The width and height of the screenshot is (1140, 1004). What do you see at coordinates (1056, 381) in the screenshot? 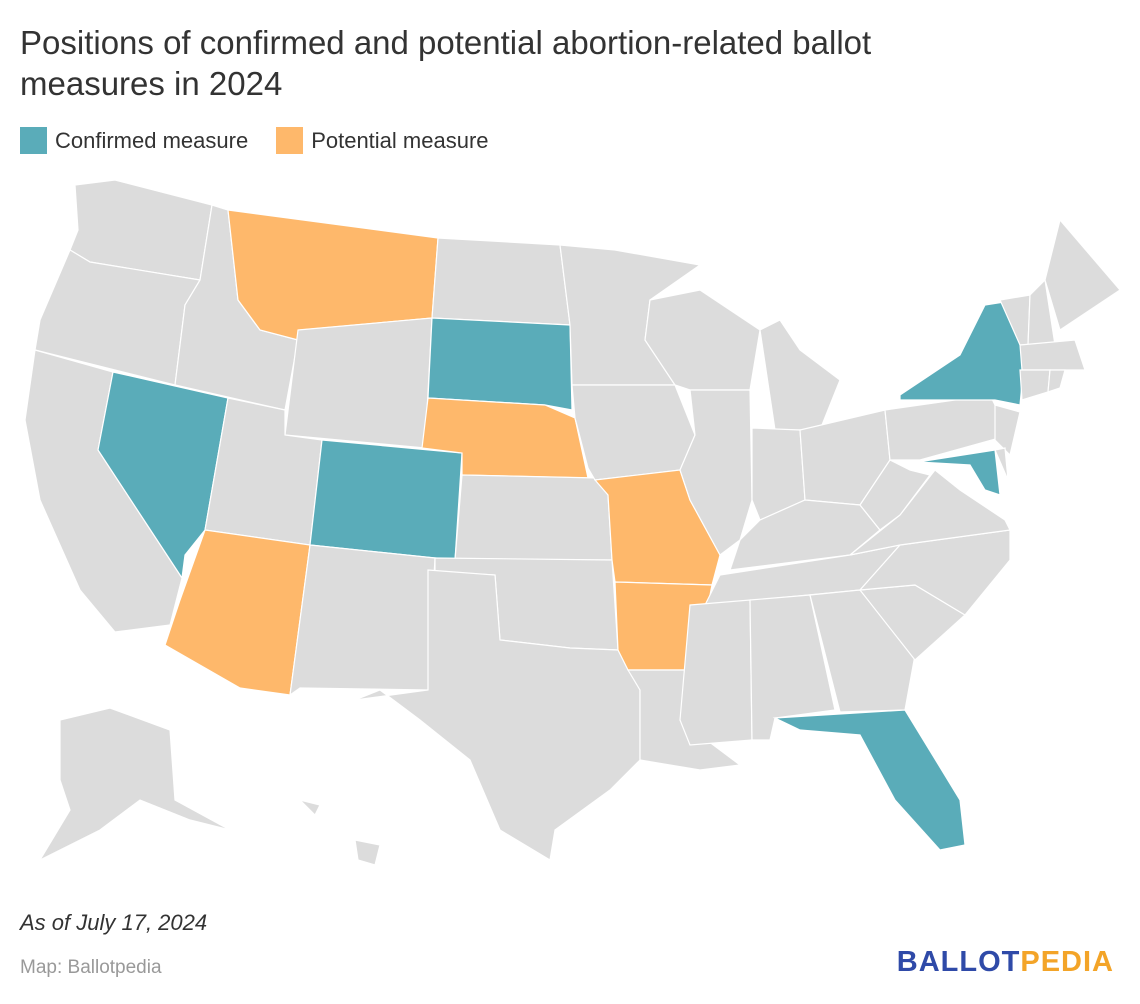
I see `state-ri` at bounding box center [1056, 381].